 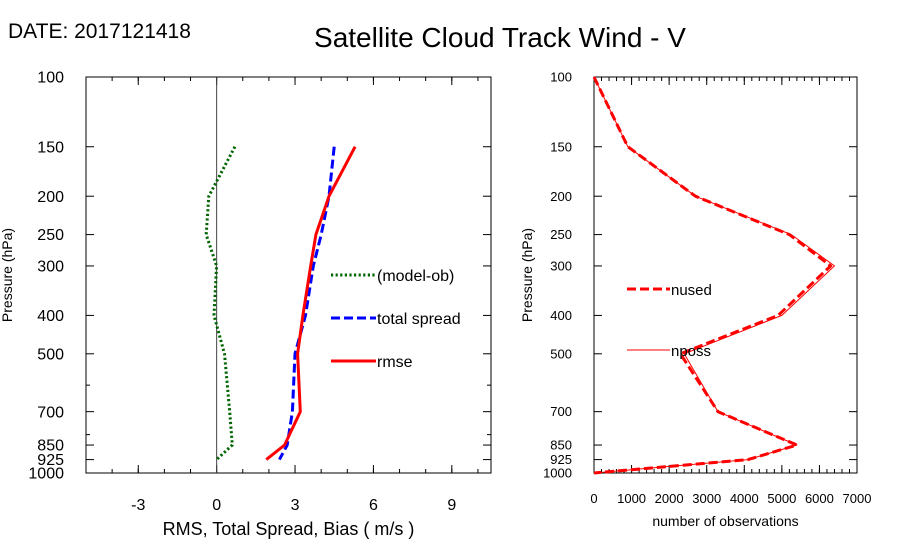 I want to click on chart0-y-tick-label: 700, so click(x=50, y=412).